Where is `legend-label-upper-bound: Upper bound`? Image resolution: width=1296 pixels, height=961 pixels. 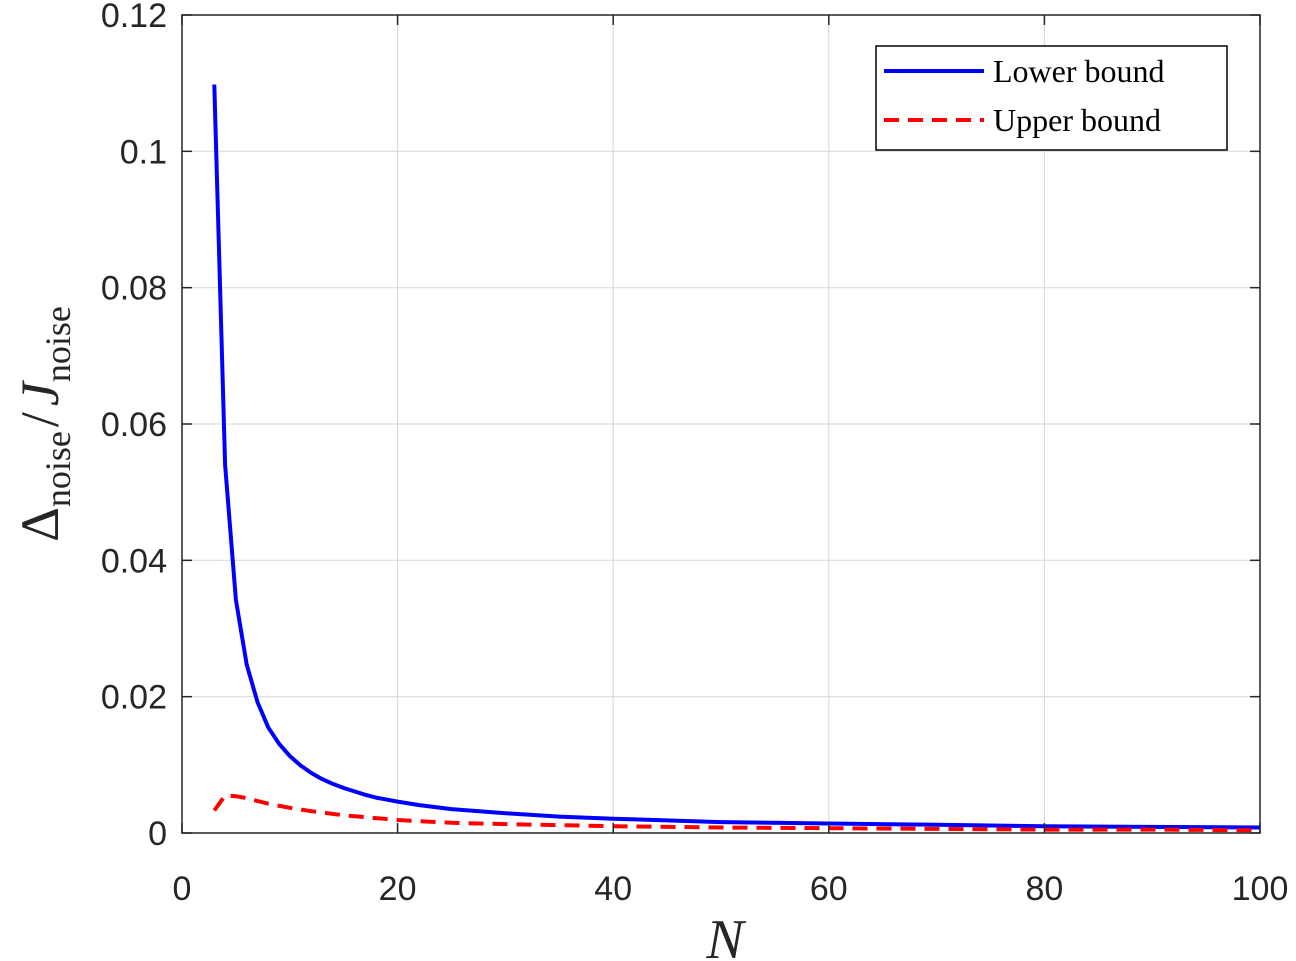 legend-label-upper-bound: Upper bound is located at coordinates (1077, 120).